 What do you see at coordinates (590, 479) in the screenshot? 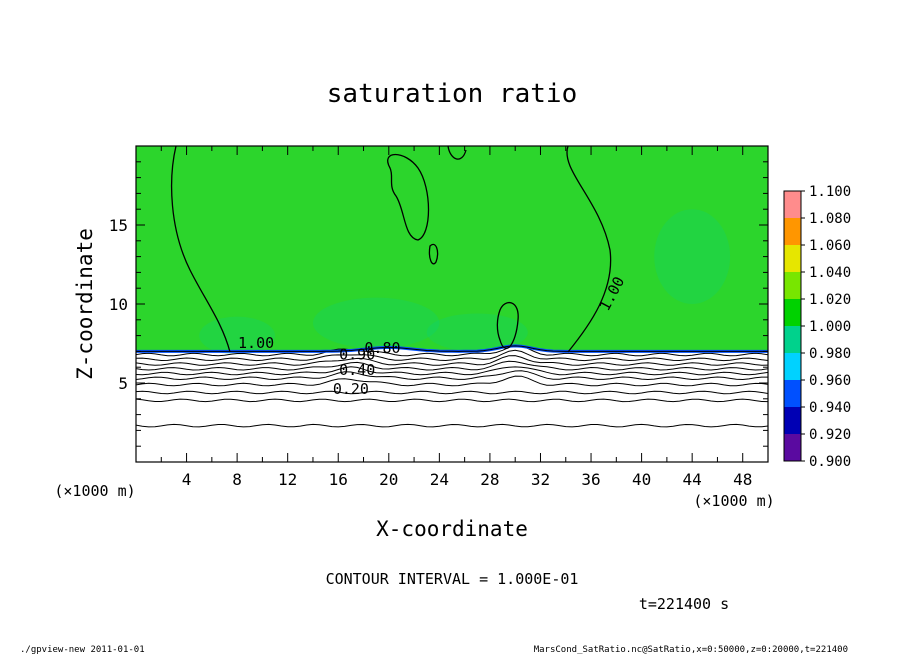
I see `x-tick-label: 36` at bounding box center [590, 479].